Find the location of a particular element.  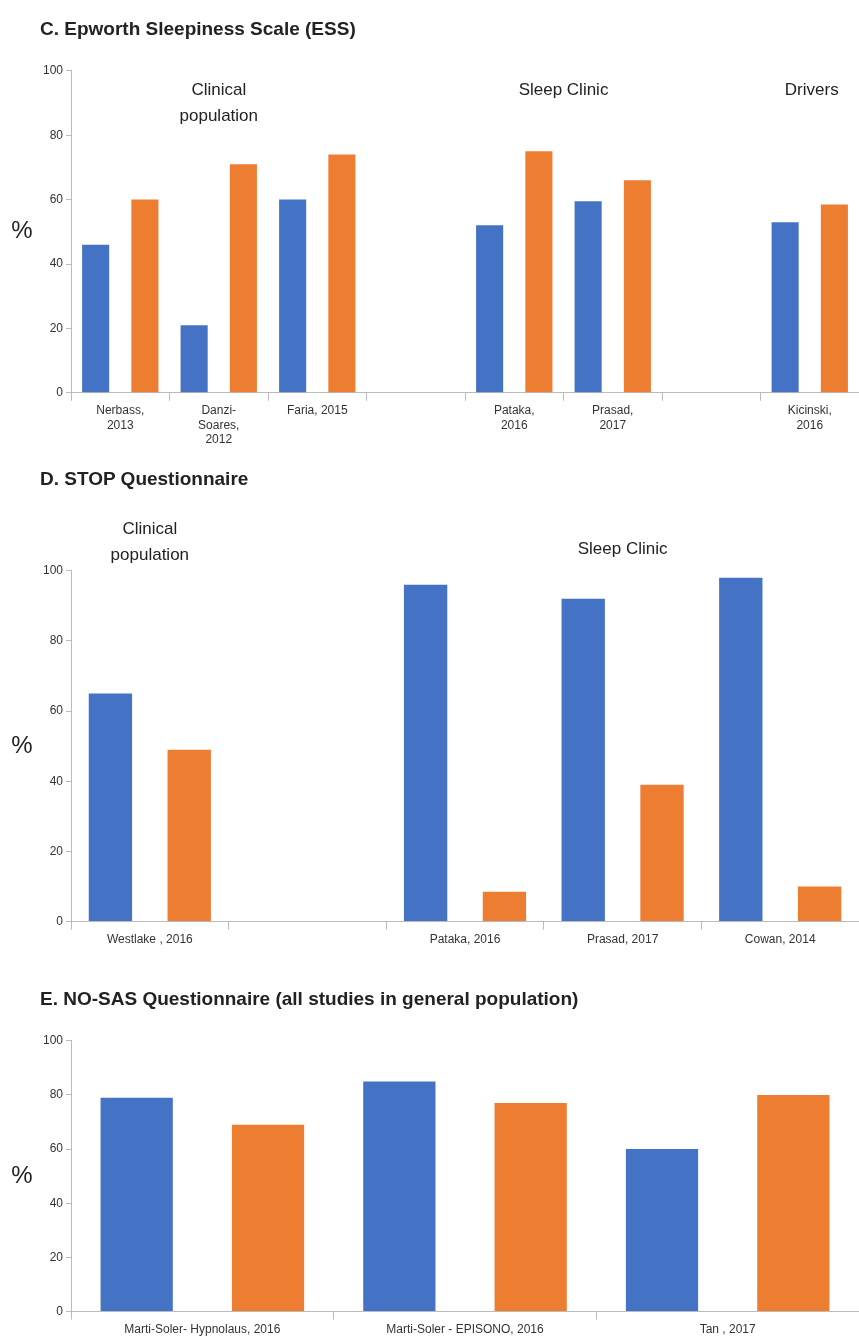

x-tick-label: Tan , 2017 is located at coordinates (728, 1329).